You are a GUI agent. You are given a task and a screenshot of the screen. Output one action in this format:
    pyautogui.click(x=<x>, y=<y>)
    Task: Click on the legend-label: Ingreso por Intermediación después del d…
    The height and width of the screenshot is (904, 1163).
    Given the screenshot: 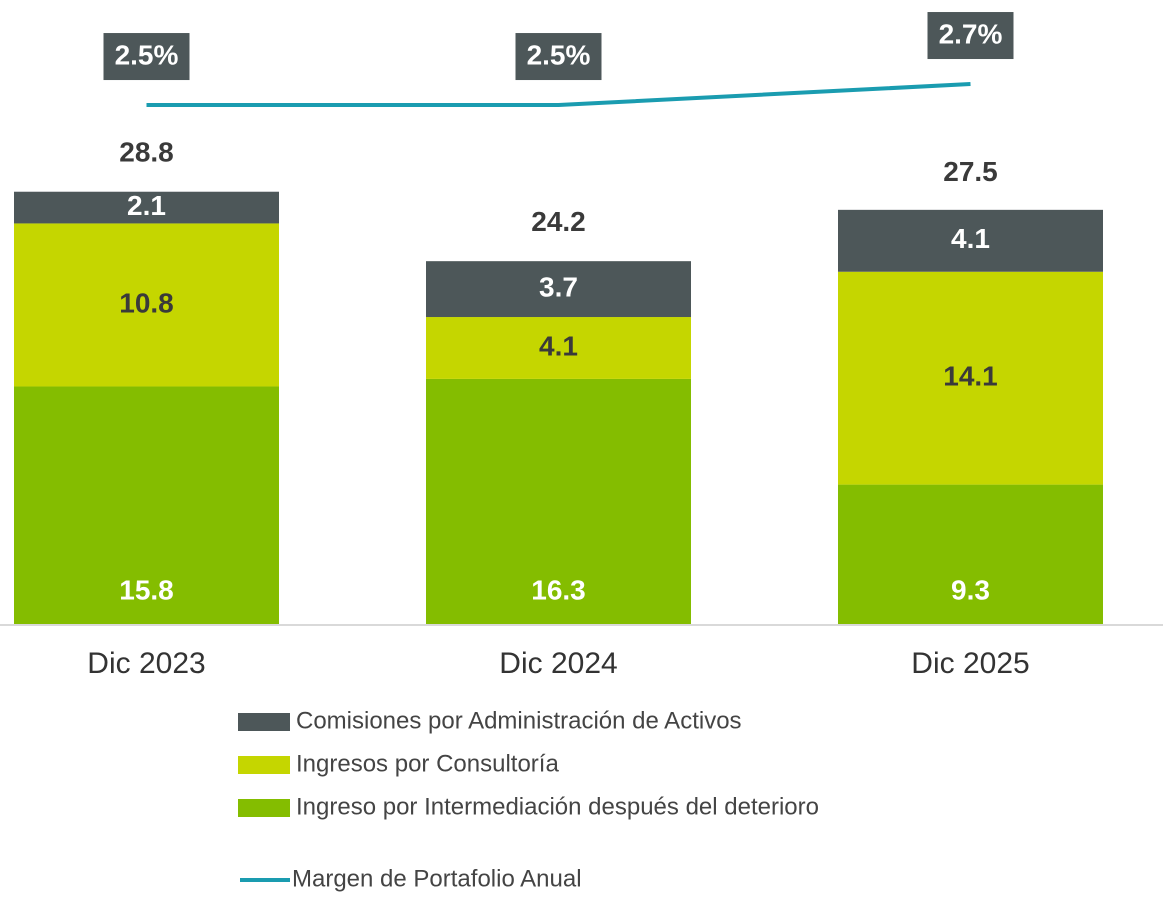 What is the action you would take?
    pyautogui.click(x=557, y=806)
    